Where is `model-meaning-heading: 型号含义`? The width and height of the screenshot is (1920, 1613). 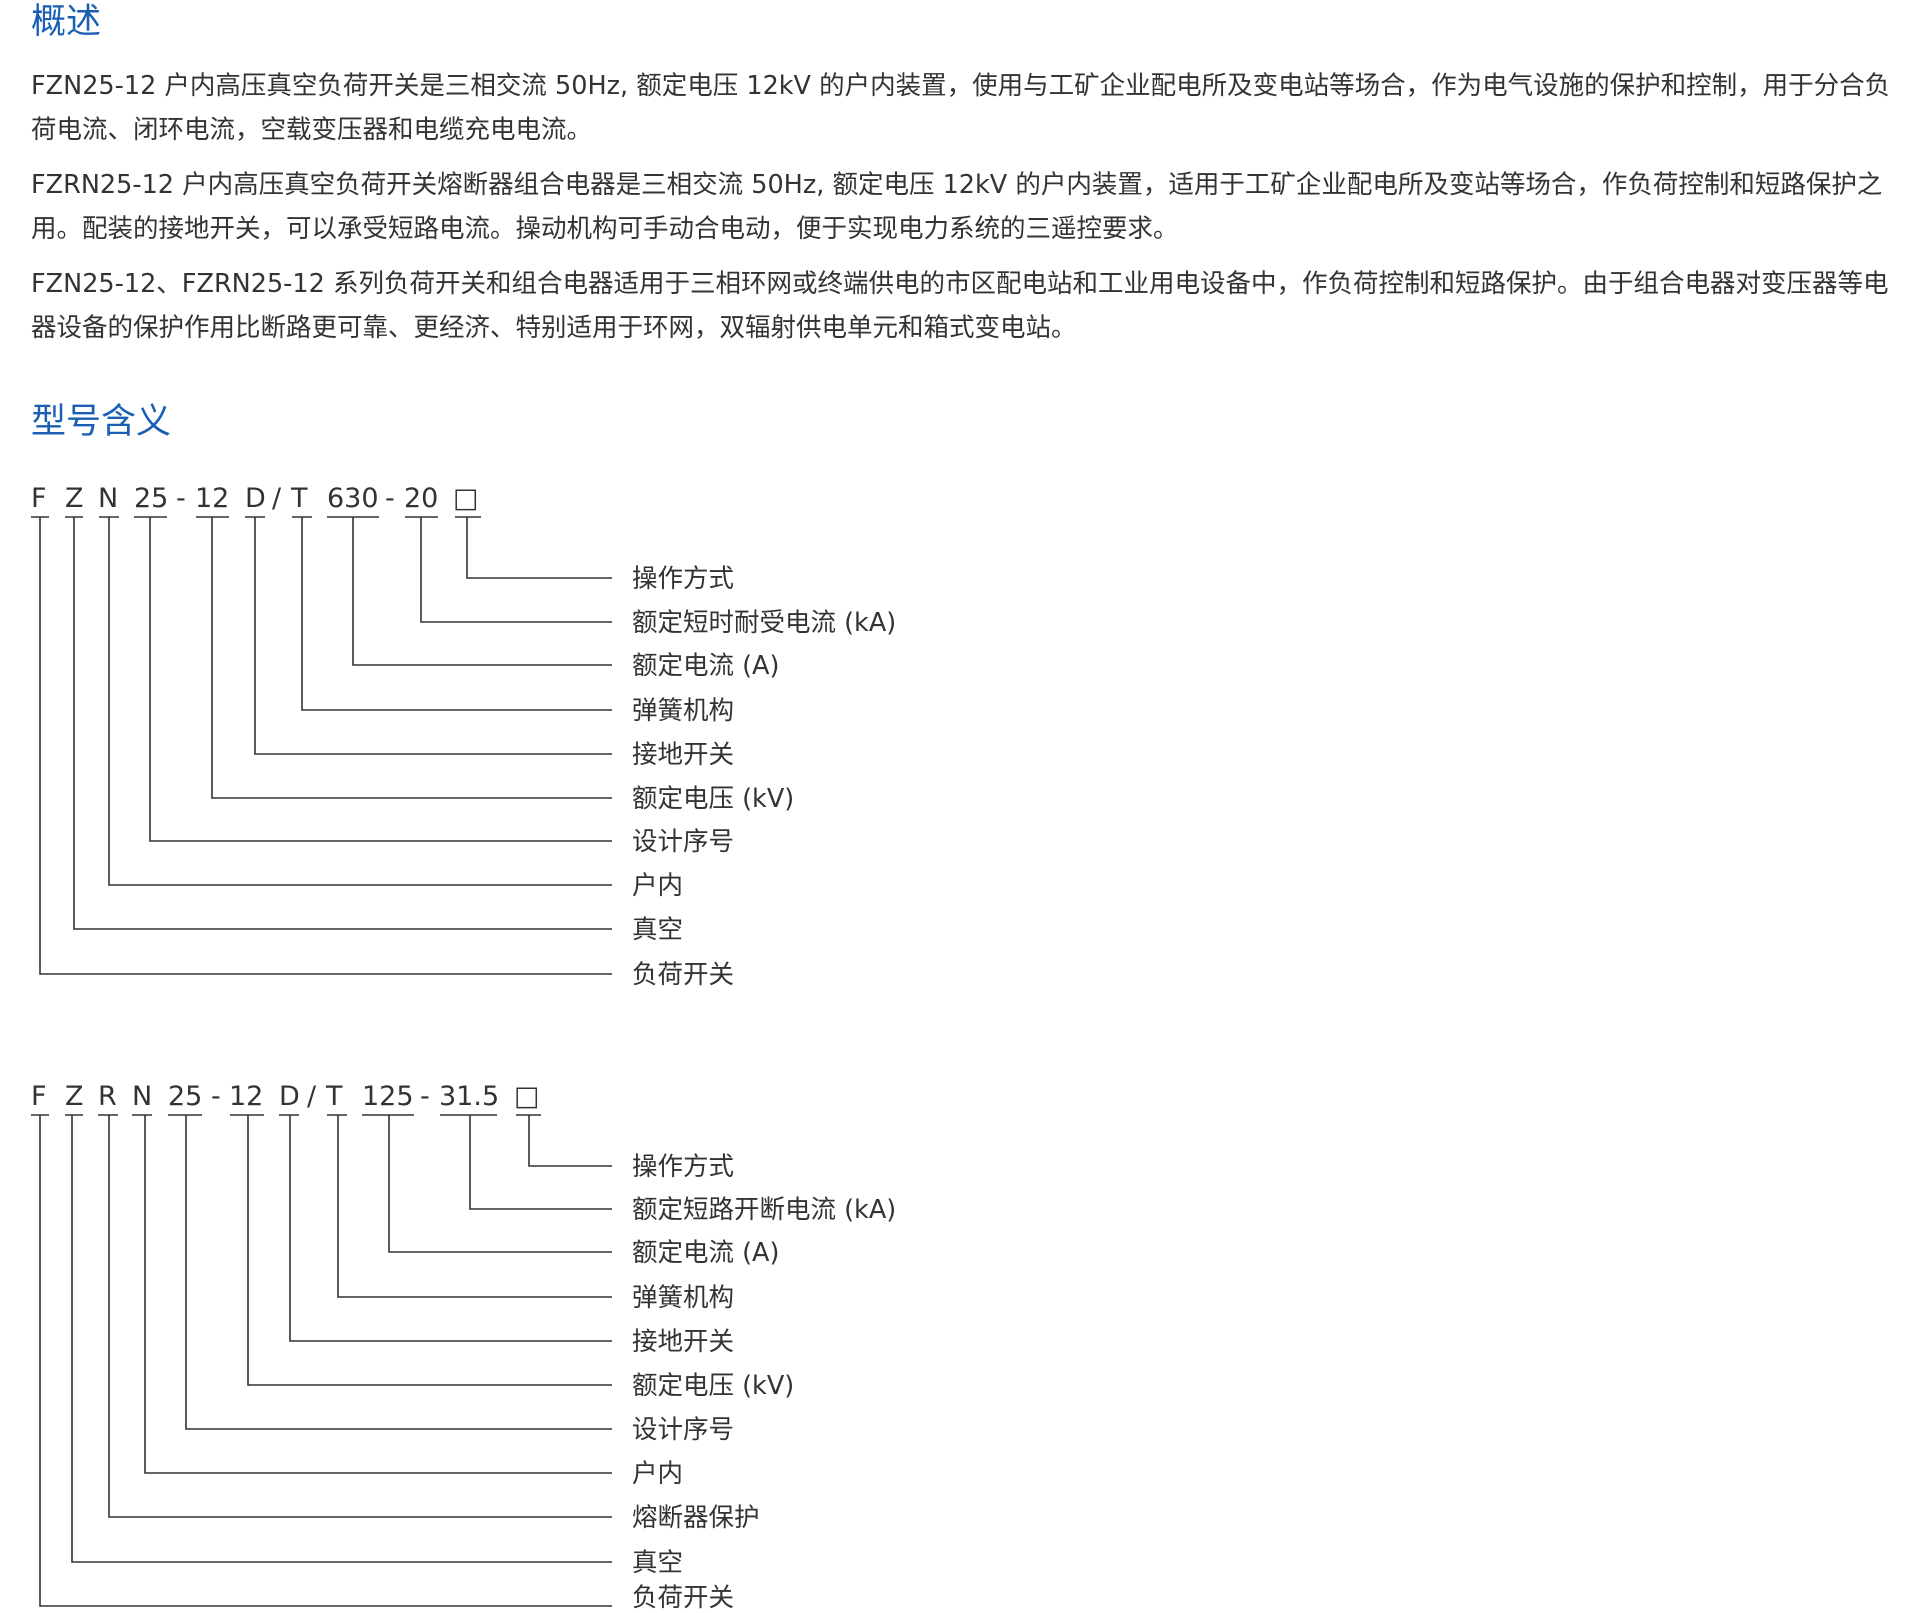
model-meaning-heading: 型号含义 is located at coordinates (101, 422).